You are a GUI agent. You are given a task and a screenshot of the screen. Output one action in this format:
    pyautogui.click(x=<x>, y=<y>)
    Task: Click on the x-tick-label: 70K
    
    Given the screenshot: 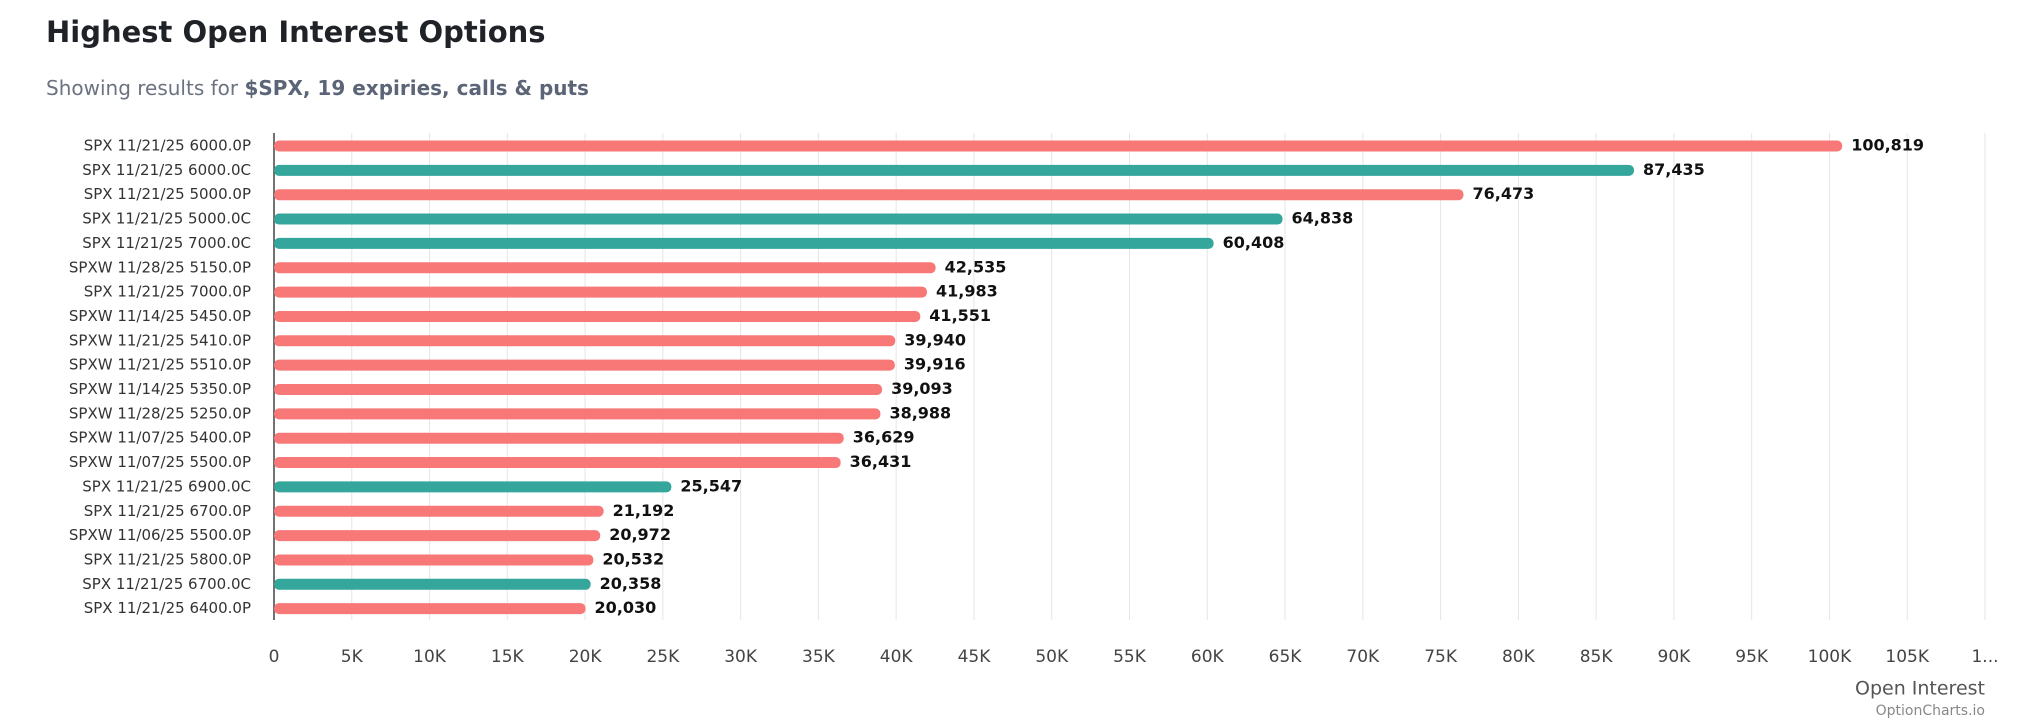 What is the action you would take?
    pyautogui.click(x=1363, y=657)
    